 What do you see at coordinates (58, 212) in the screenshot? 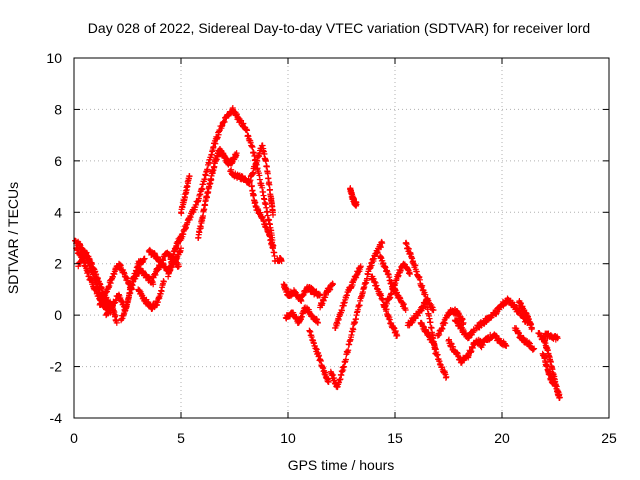
I see `y-tick-label: 4` at bounding box center [58, 212].